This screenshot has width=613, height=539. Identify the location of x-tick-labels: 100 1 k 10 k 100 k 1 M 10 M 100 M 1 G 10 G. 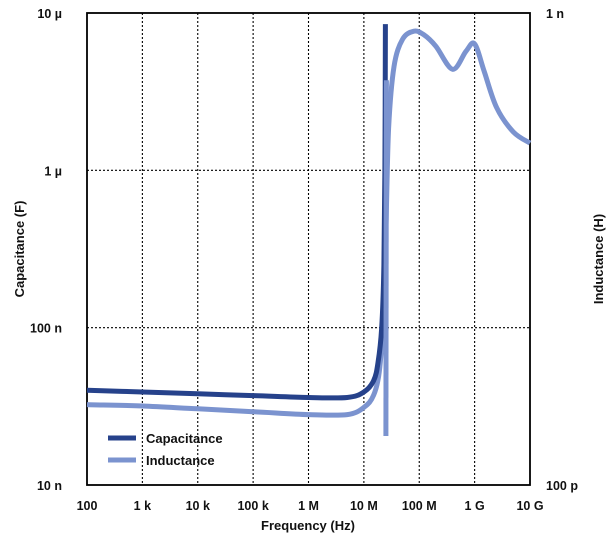
(310, 506).